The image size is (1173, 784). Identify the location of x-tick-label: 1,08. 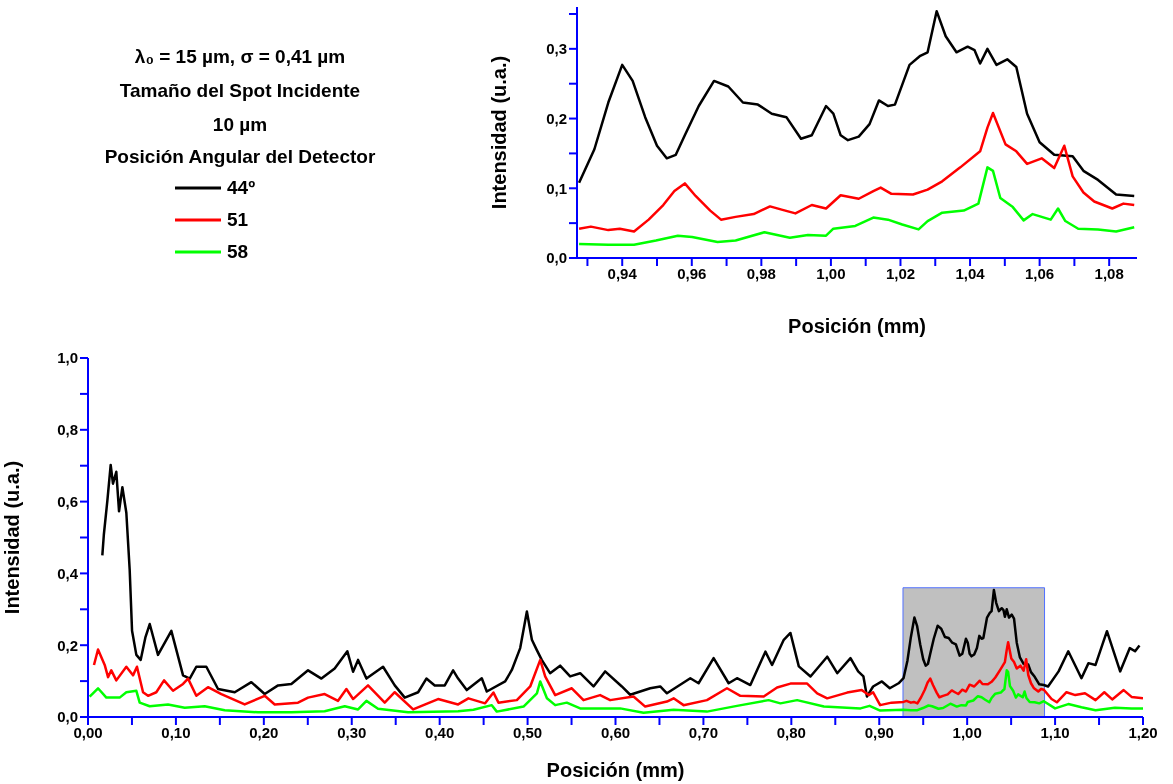
(1109, 273).